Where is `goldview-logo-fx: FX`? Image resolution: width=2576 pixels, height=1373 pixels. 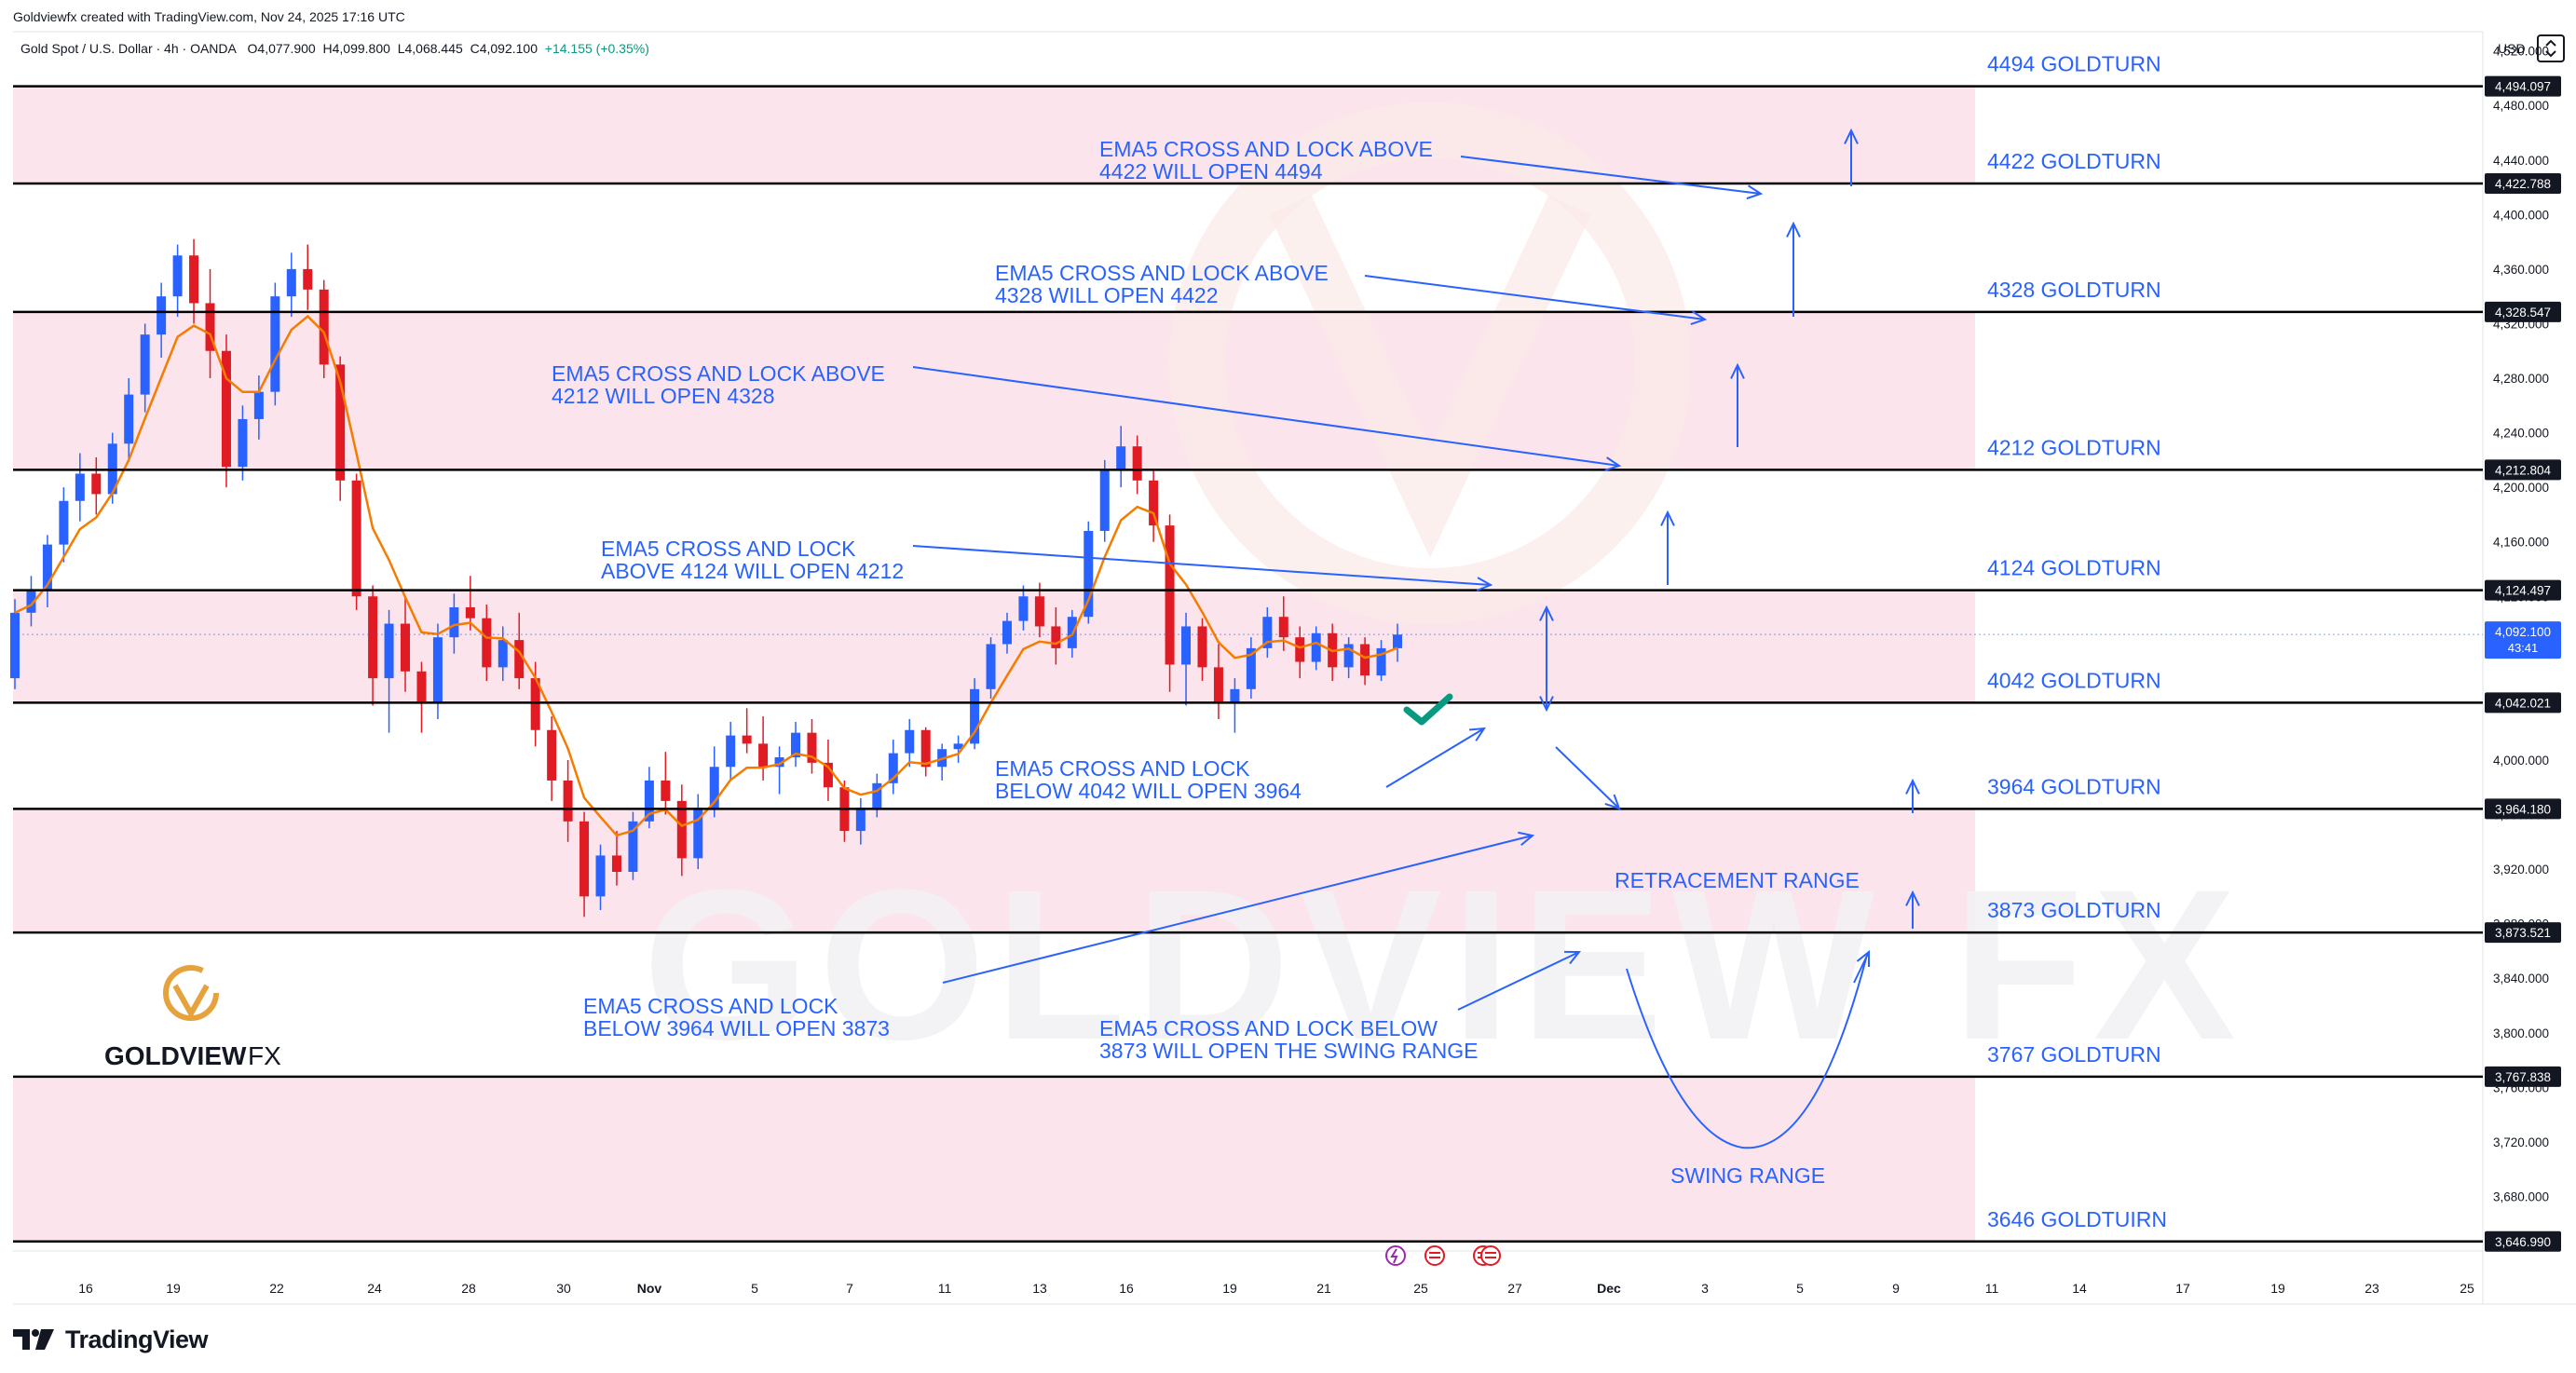
goldview-logo-fx: FX is located at coordinates (264, 1056).